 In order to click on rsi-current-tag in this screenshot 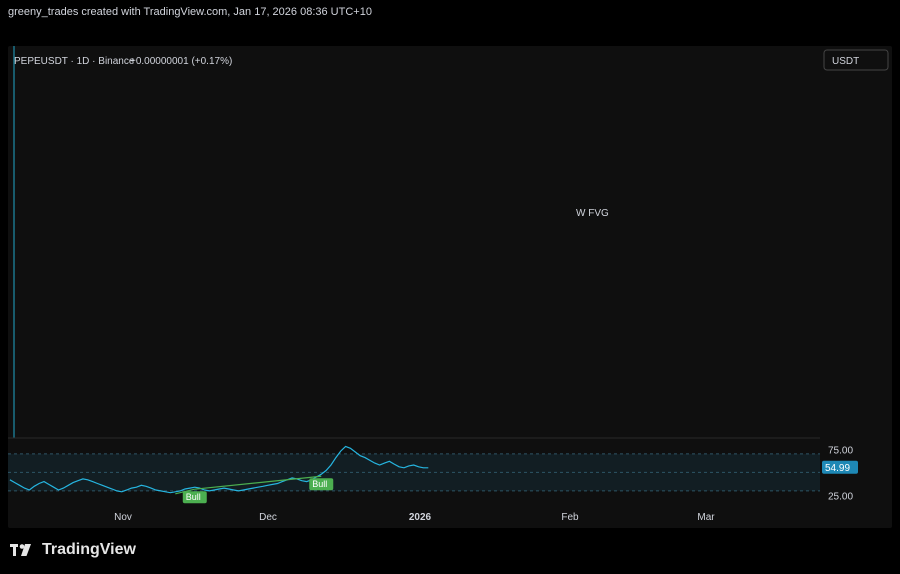, I will do `click(840, 467)`.